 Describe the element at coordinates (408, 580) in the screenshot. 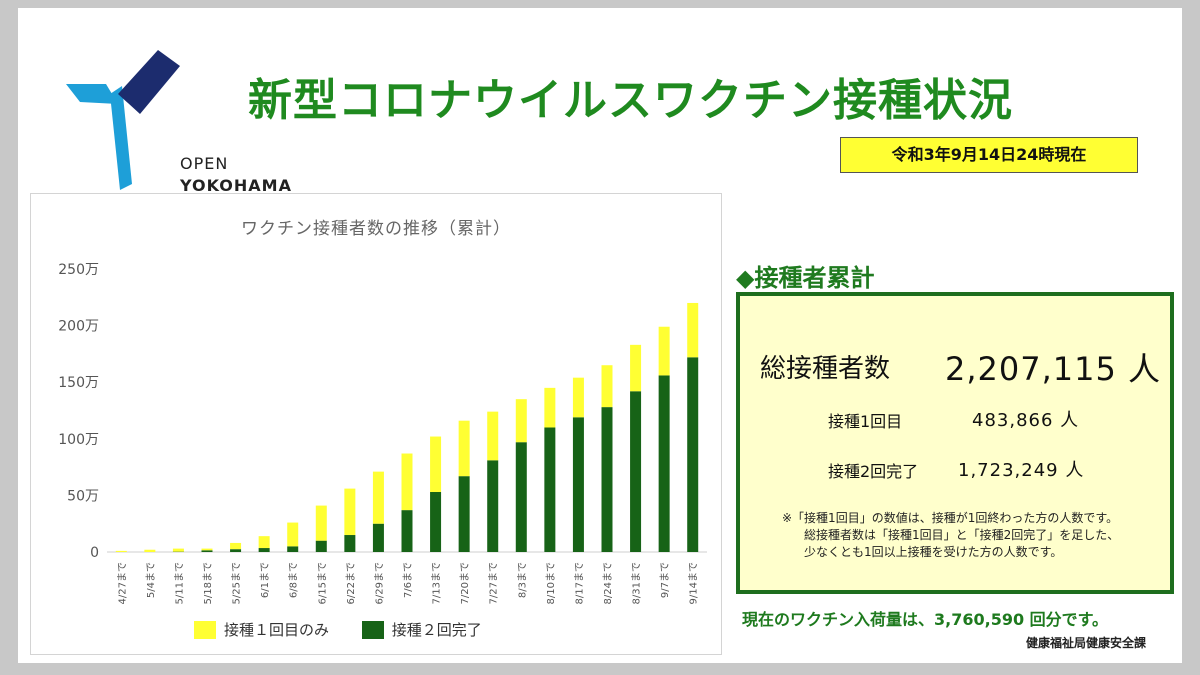

I see `x-tick-label: 7/6まで` at that location.